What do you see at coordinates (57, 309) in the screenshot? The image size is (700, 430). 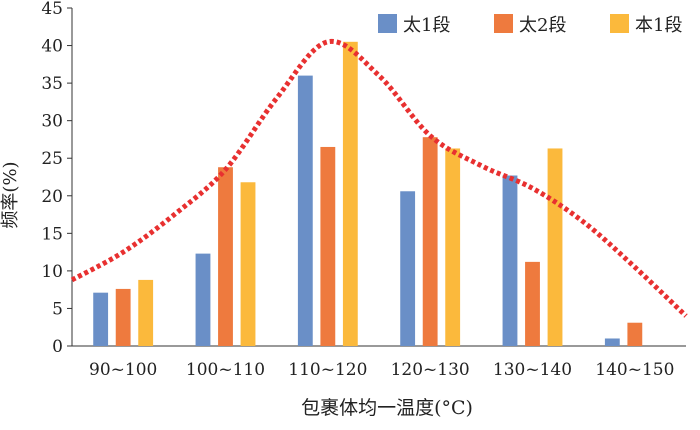 I see `y-tick-label: 5` at bounding box center [57, 309].